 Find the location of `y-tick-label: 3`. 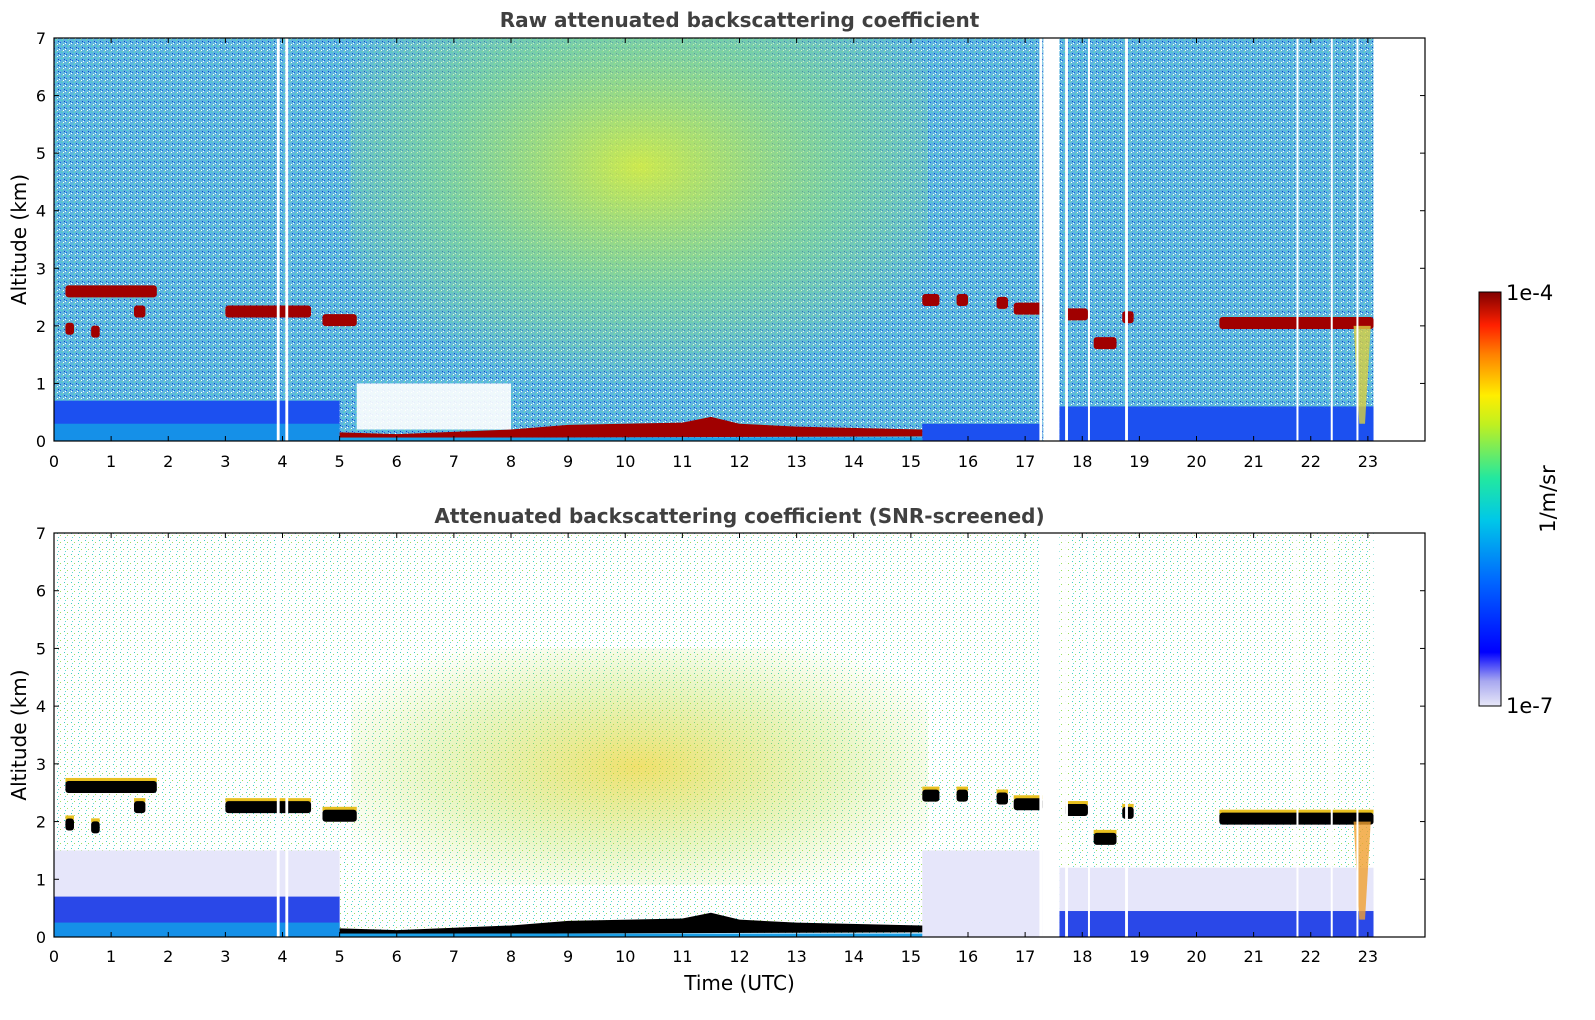

y-tick-label: 3 is located at coordinates (41, 764).